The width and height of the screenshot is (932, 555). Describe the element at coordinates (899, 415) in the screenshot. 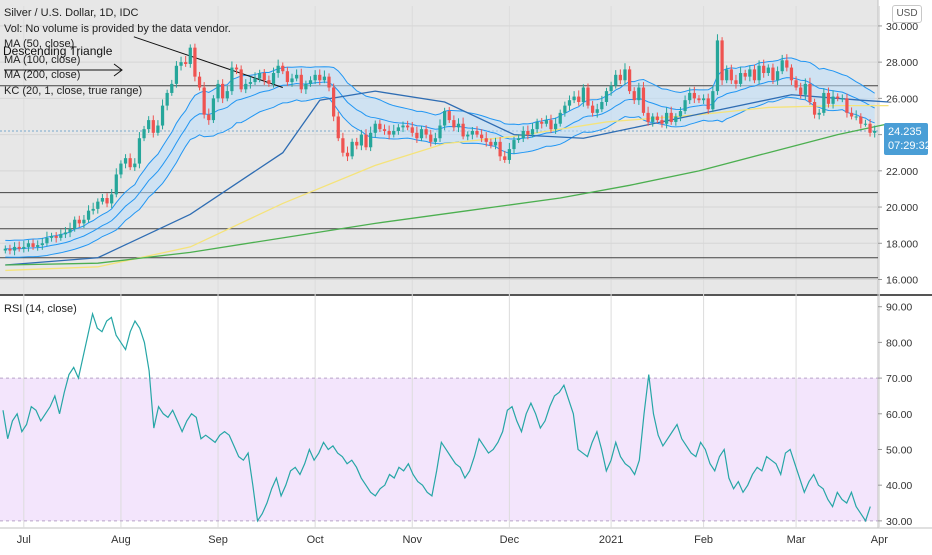

I see `rsi-tick-label: 60.00` at that location.